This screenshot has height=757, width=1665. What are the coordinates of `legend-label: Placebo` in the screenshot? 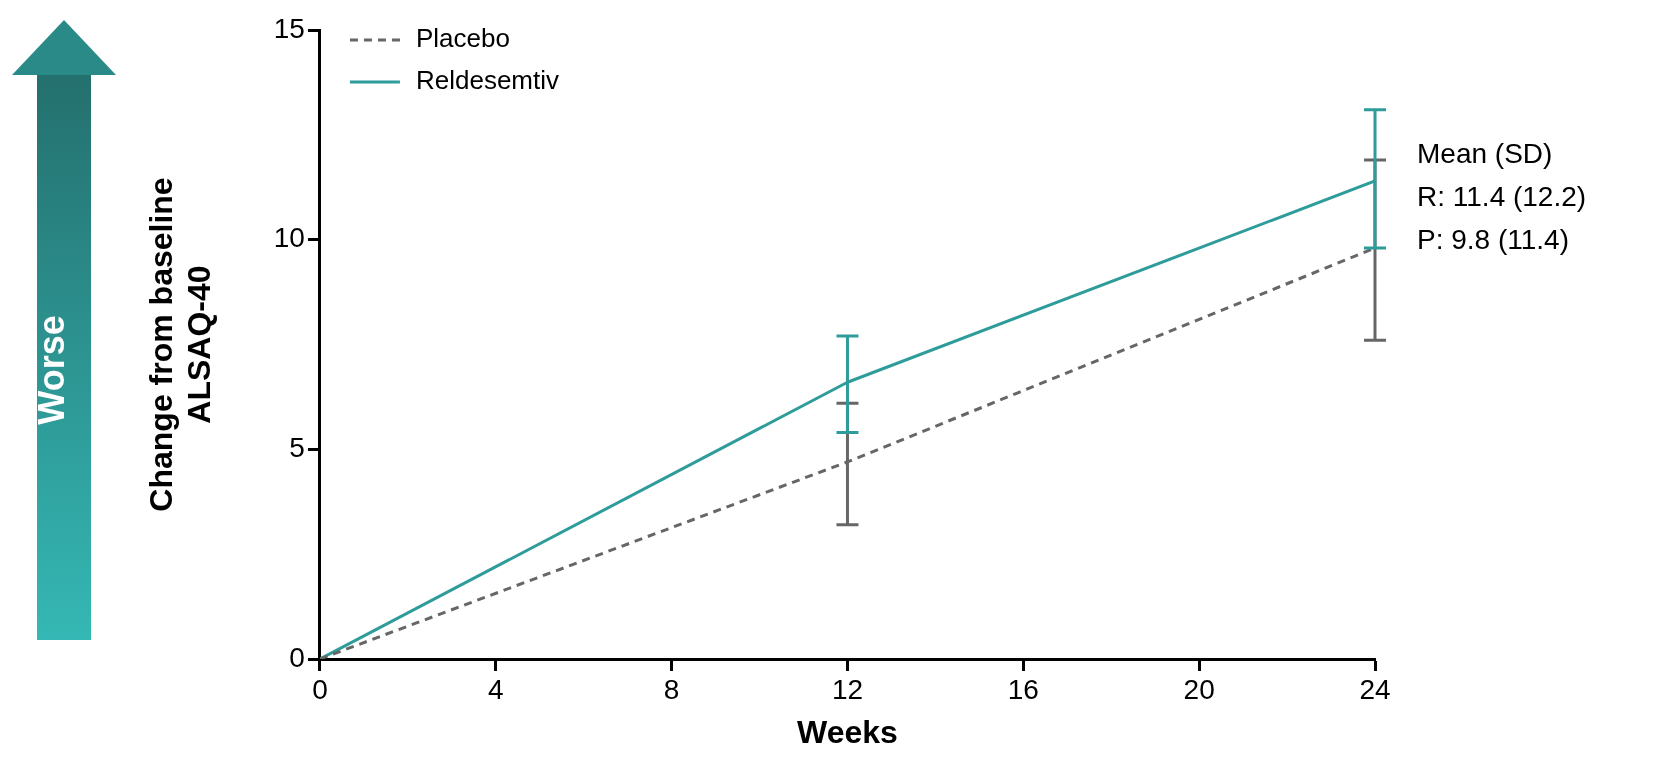 It's located at (462, 38).